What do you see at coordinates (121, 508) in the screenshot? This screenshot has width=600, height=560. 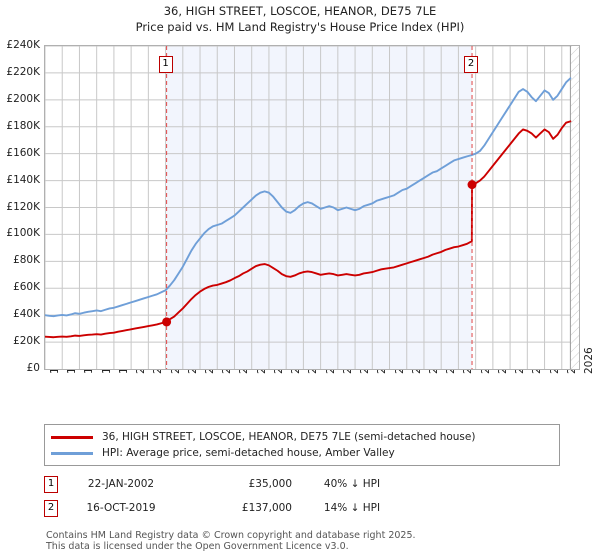 I see `transaction-date: 16-OCT-2019` at bounding box center [121, 508].